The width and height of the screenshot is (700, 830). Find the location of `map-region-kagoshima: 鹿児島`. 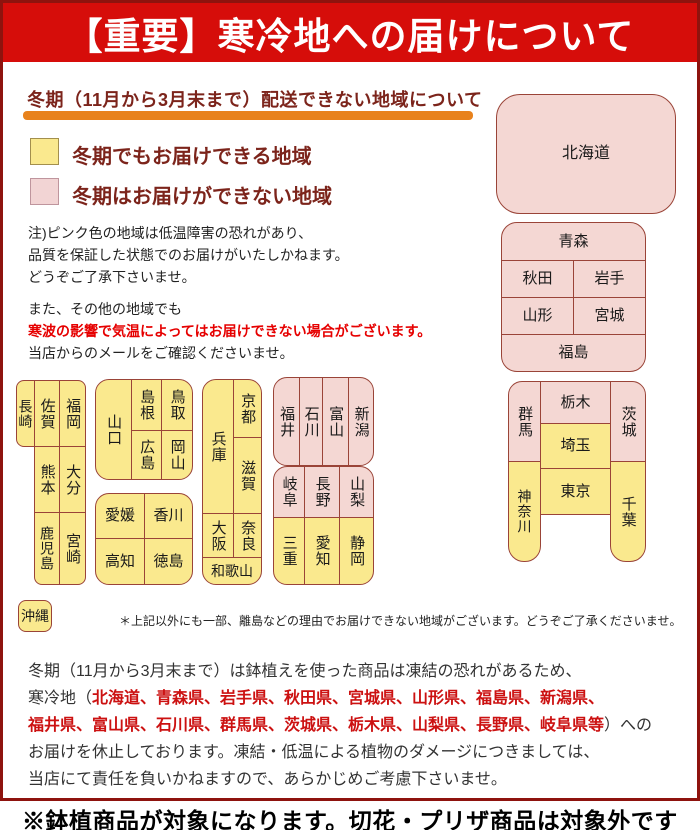

map-region-kagoshima: 鹿児島 is located at coordinates (47, 548).